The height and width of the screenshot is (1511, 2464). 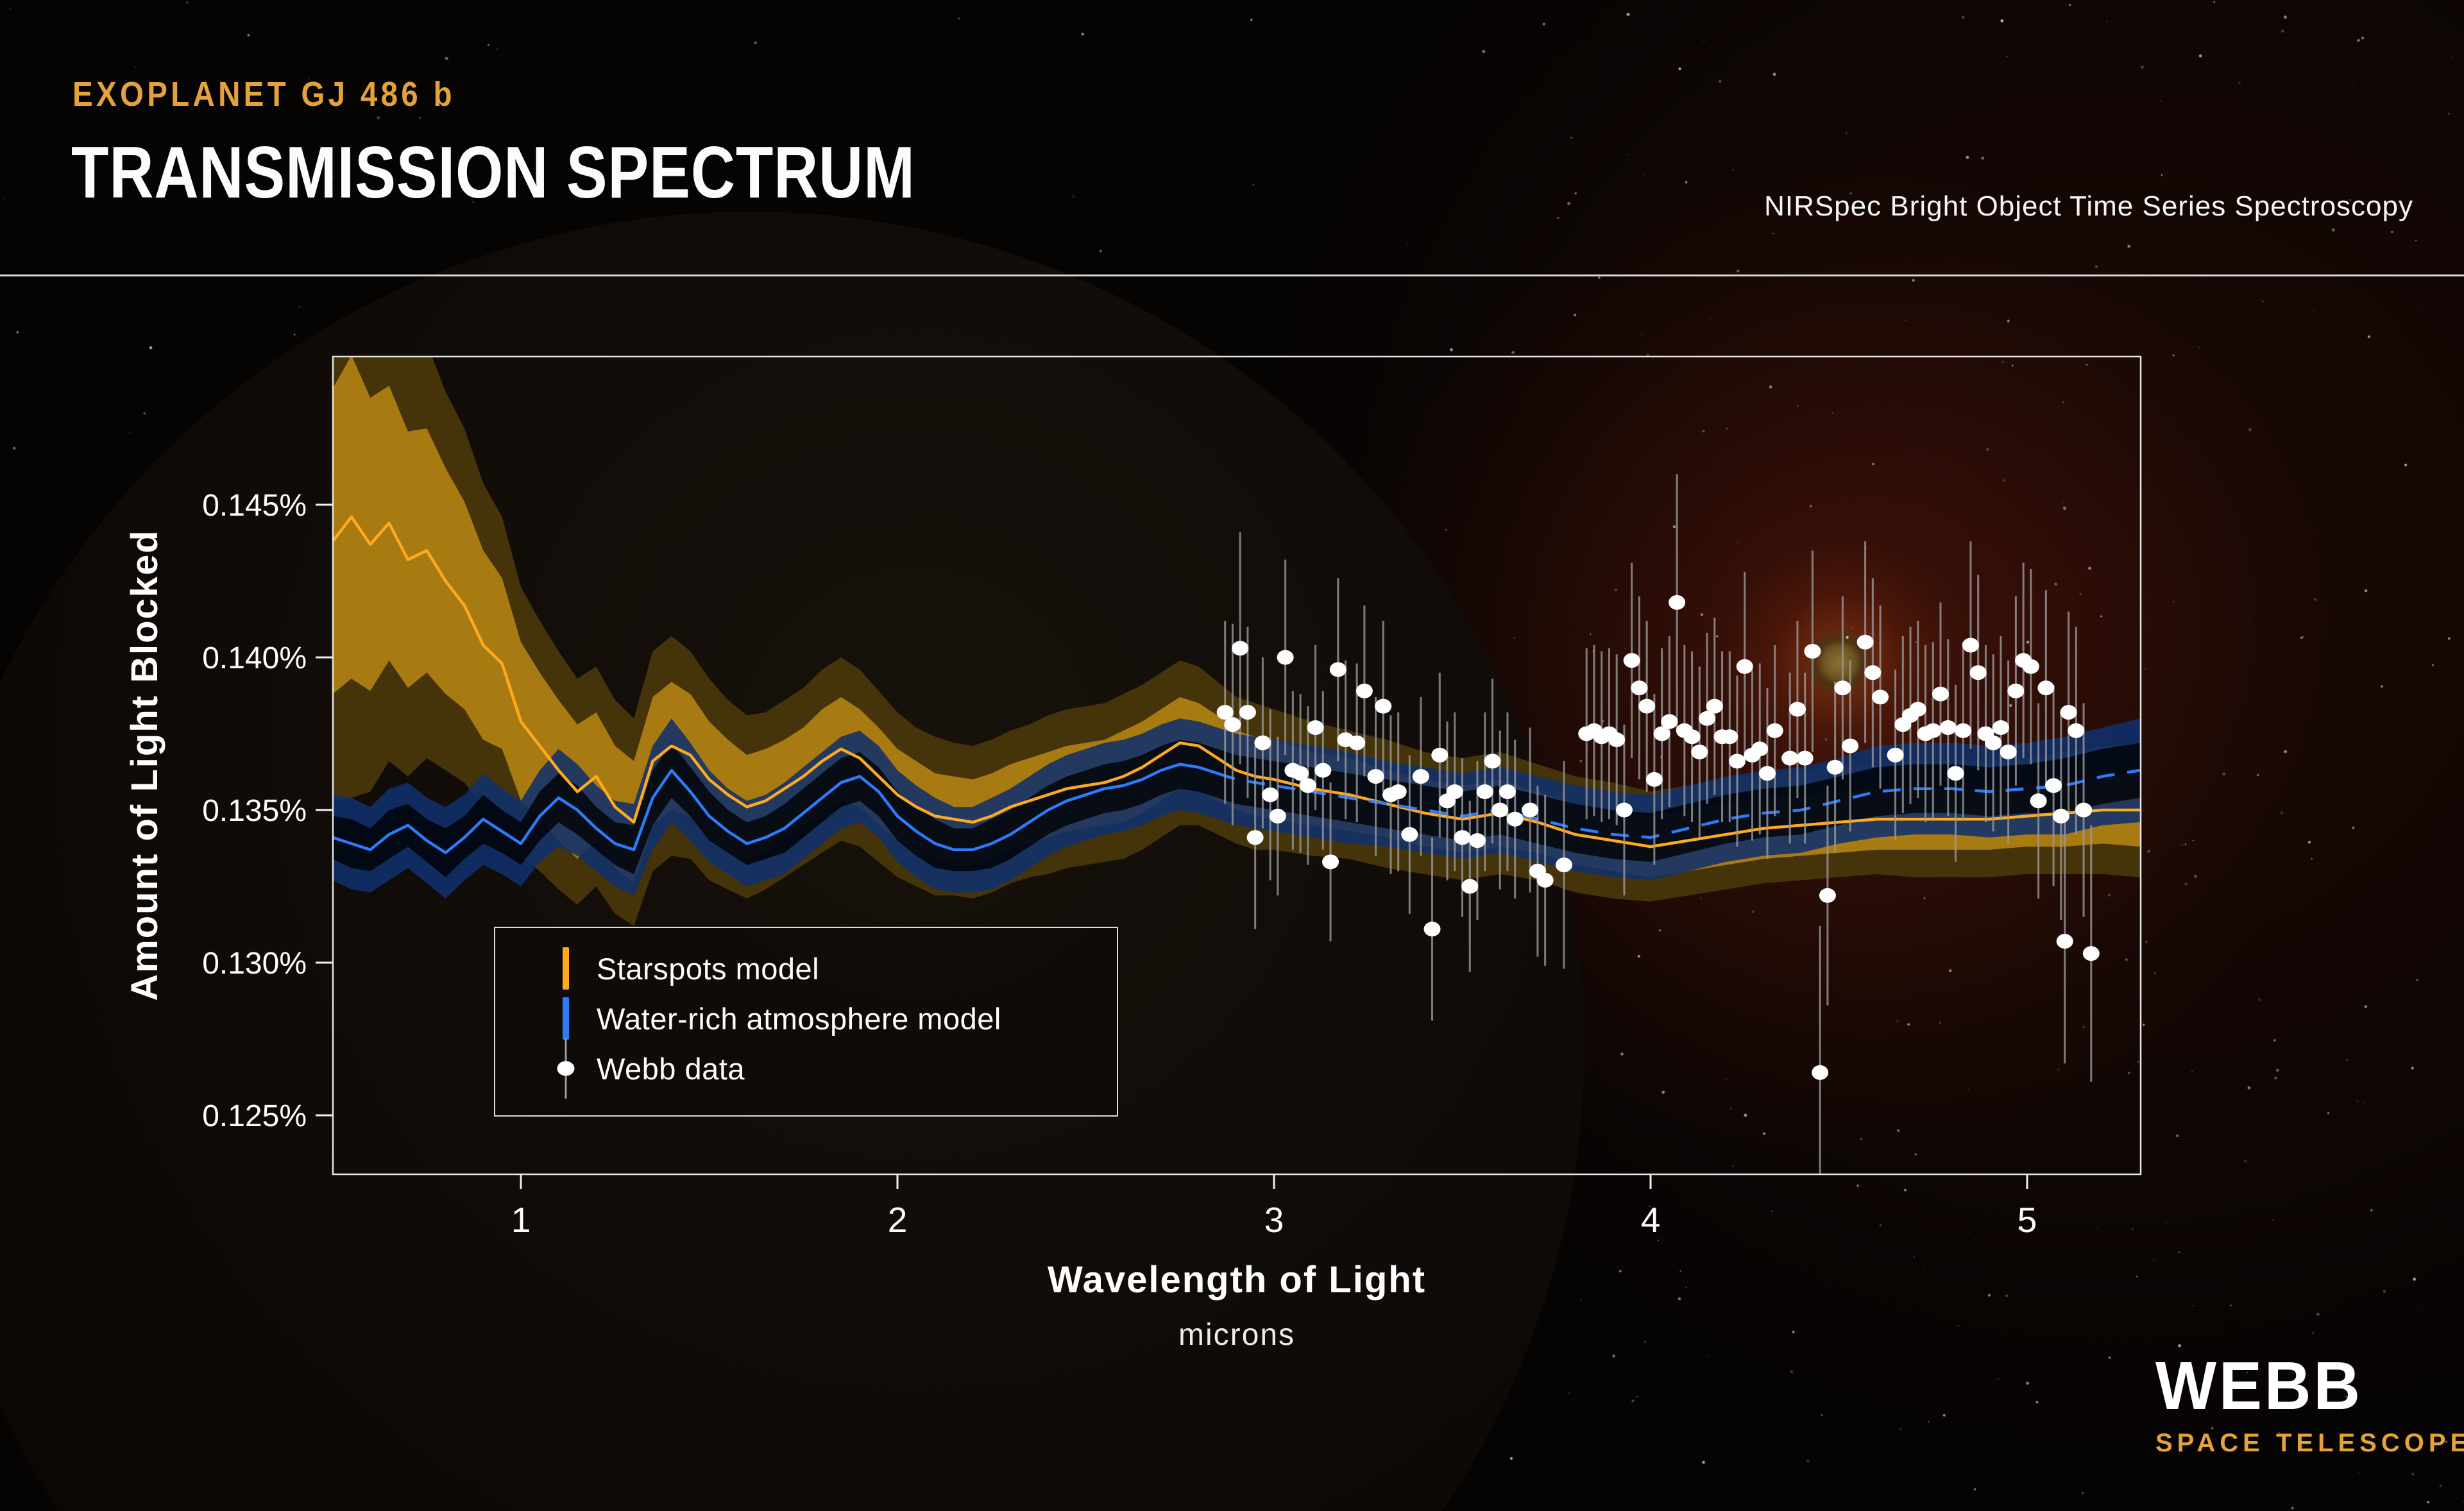 What do you see at coordinates (255, 1116) in the screenshot?
I see `y-tick-label: 0.125%` at bounding box center [255, 1116].